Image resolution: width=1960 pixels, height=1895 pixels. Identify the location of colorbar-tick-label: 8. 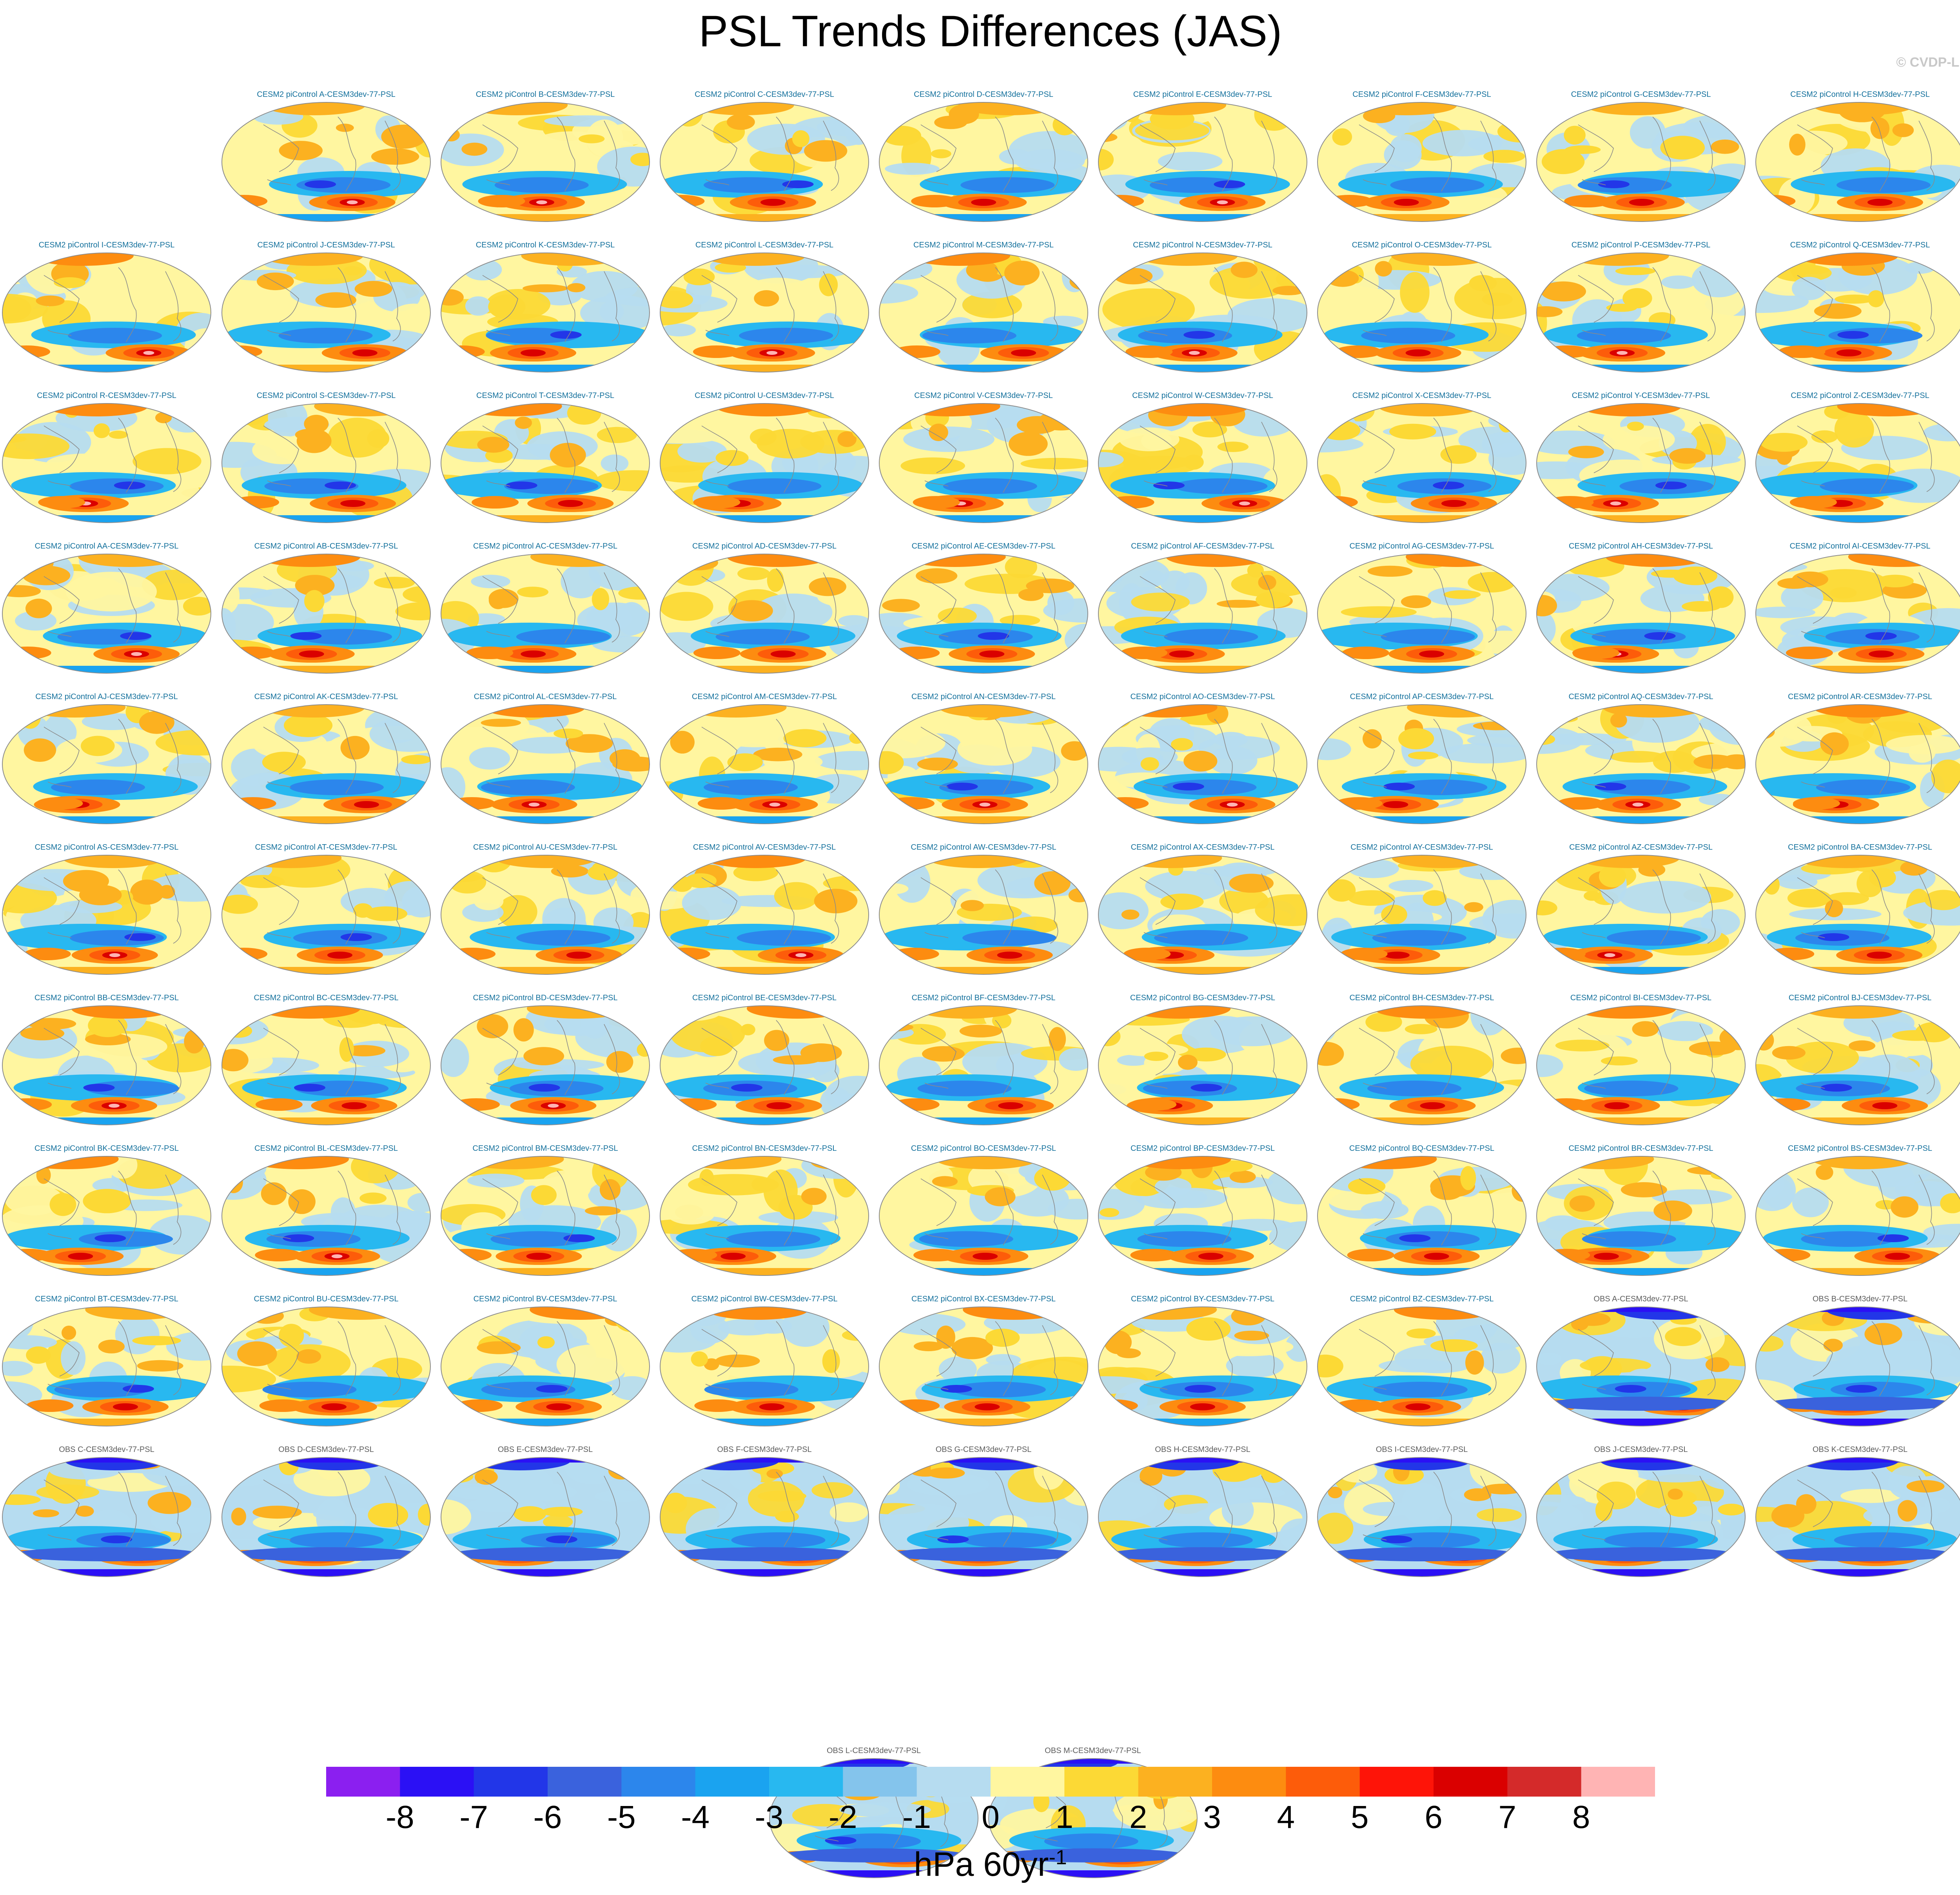
(1581, 1817).